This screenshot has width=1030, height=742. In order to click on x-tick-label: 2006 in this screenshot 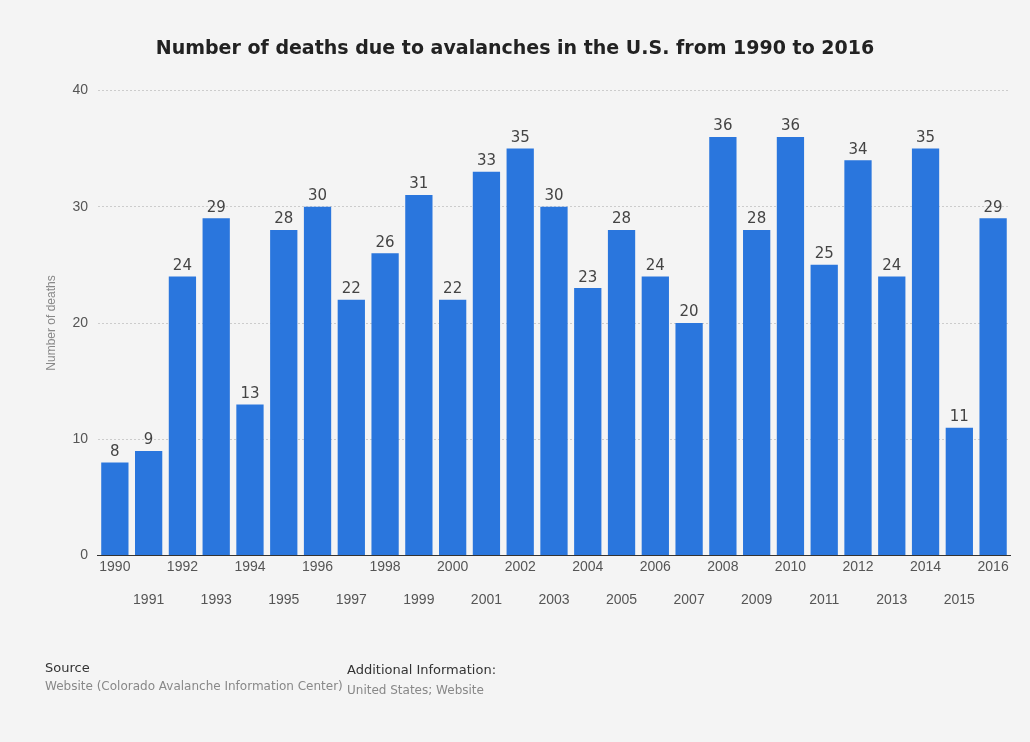, I will do `click(655, 565)`.